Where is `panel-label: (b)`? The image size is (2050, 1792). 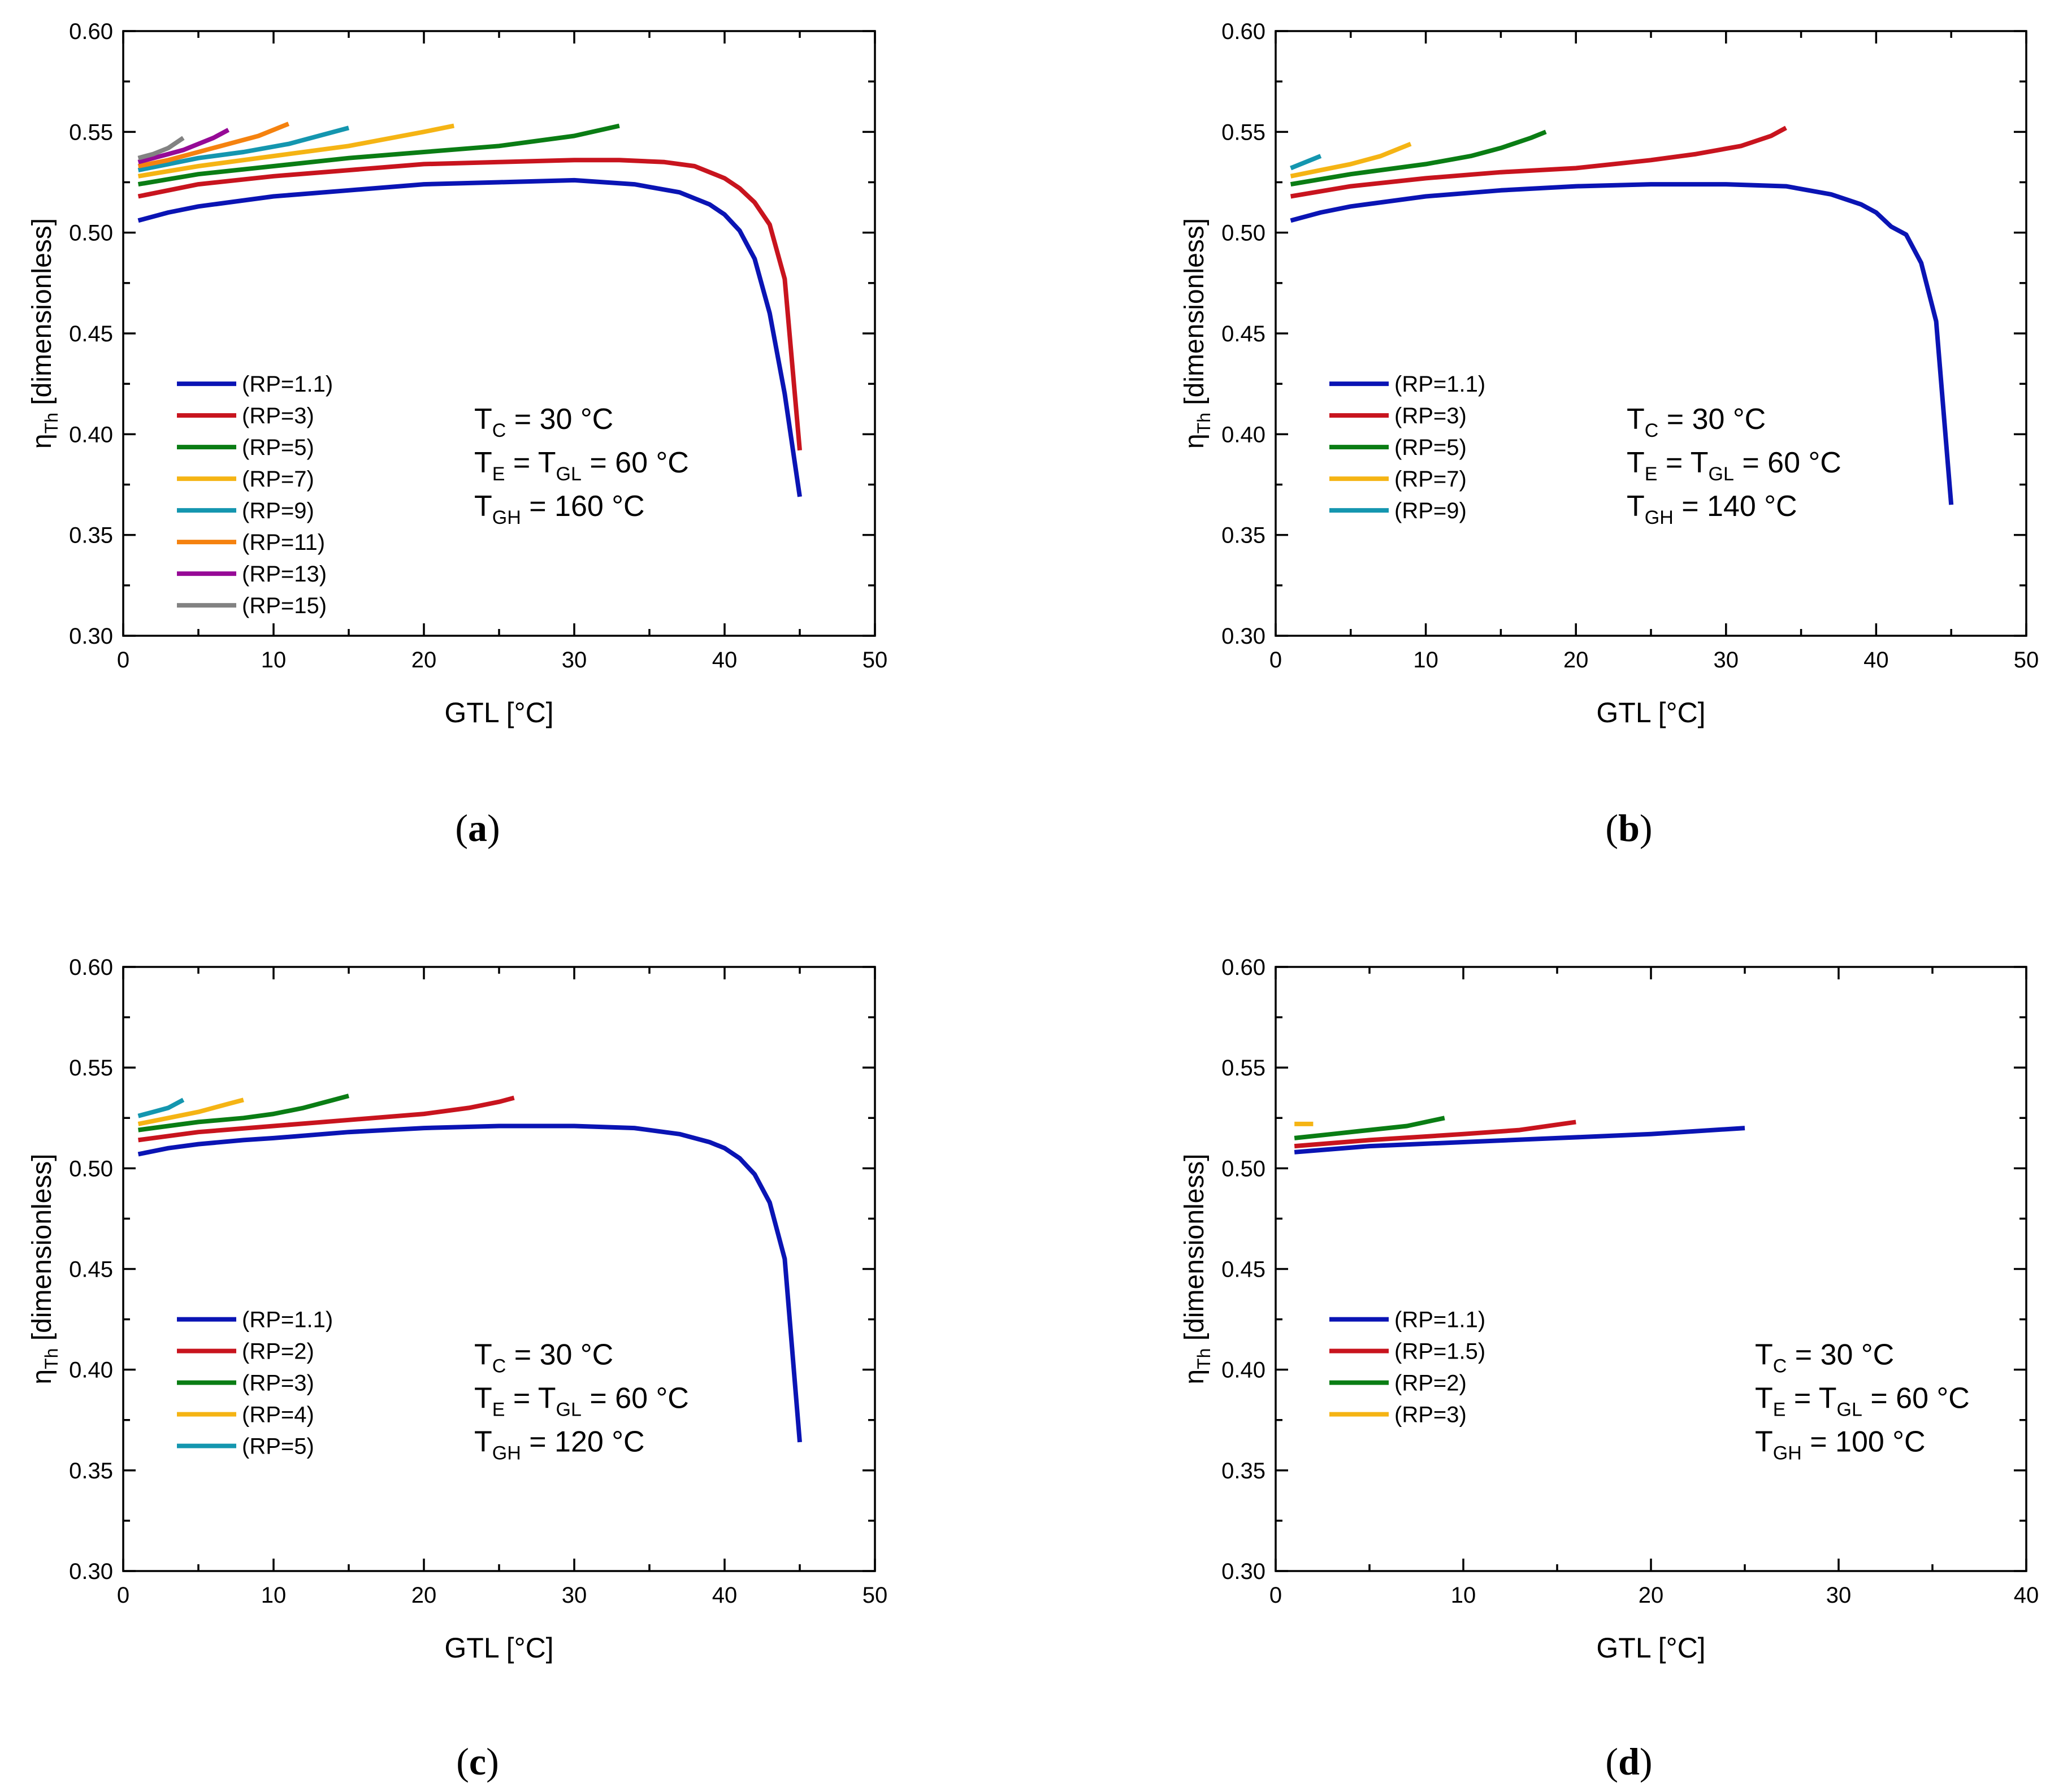 panel-label: (b) is located at coordinates (1628, 827).